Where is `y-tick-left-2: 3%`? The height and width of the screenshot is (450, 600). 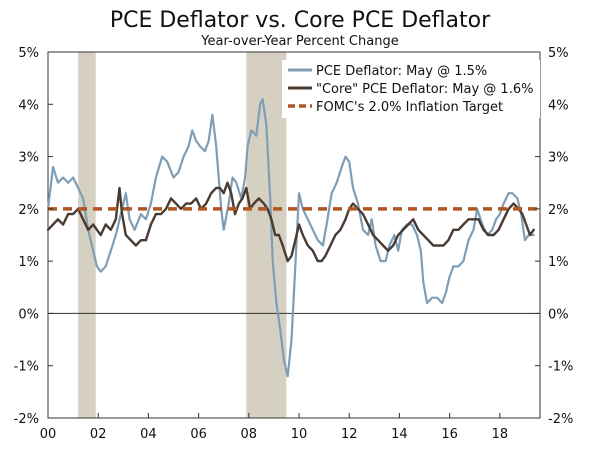 y-tick-left-2: 3% is located at coordinates (28, 158).